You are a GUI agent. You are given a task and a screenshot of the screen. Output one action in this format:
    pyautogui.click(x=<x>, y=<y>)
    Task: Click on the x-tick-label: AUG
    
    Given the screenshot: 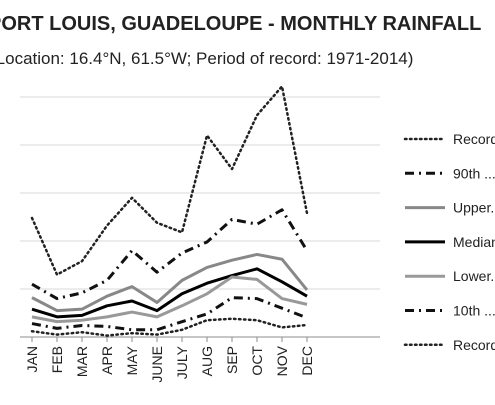 What is the action you would take?
    pyautogui.click(x=207, y=361)
    